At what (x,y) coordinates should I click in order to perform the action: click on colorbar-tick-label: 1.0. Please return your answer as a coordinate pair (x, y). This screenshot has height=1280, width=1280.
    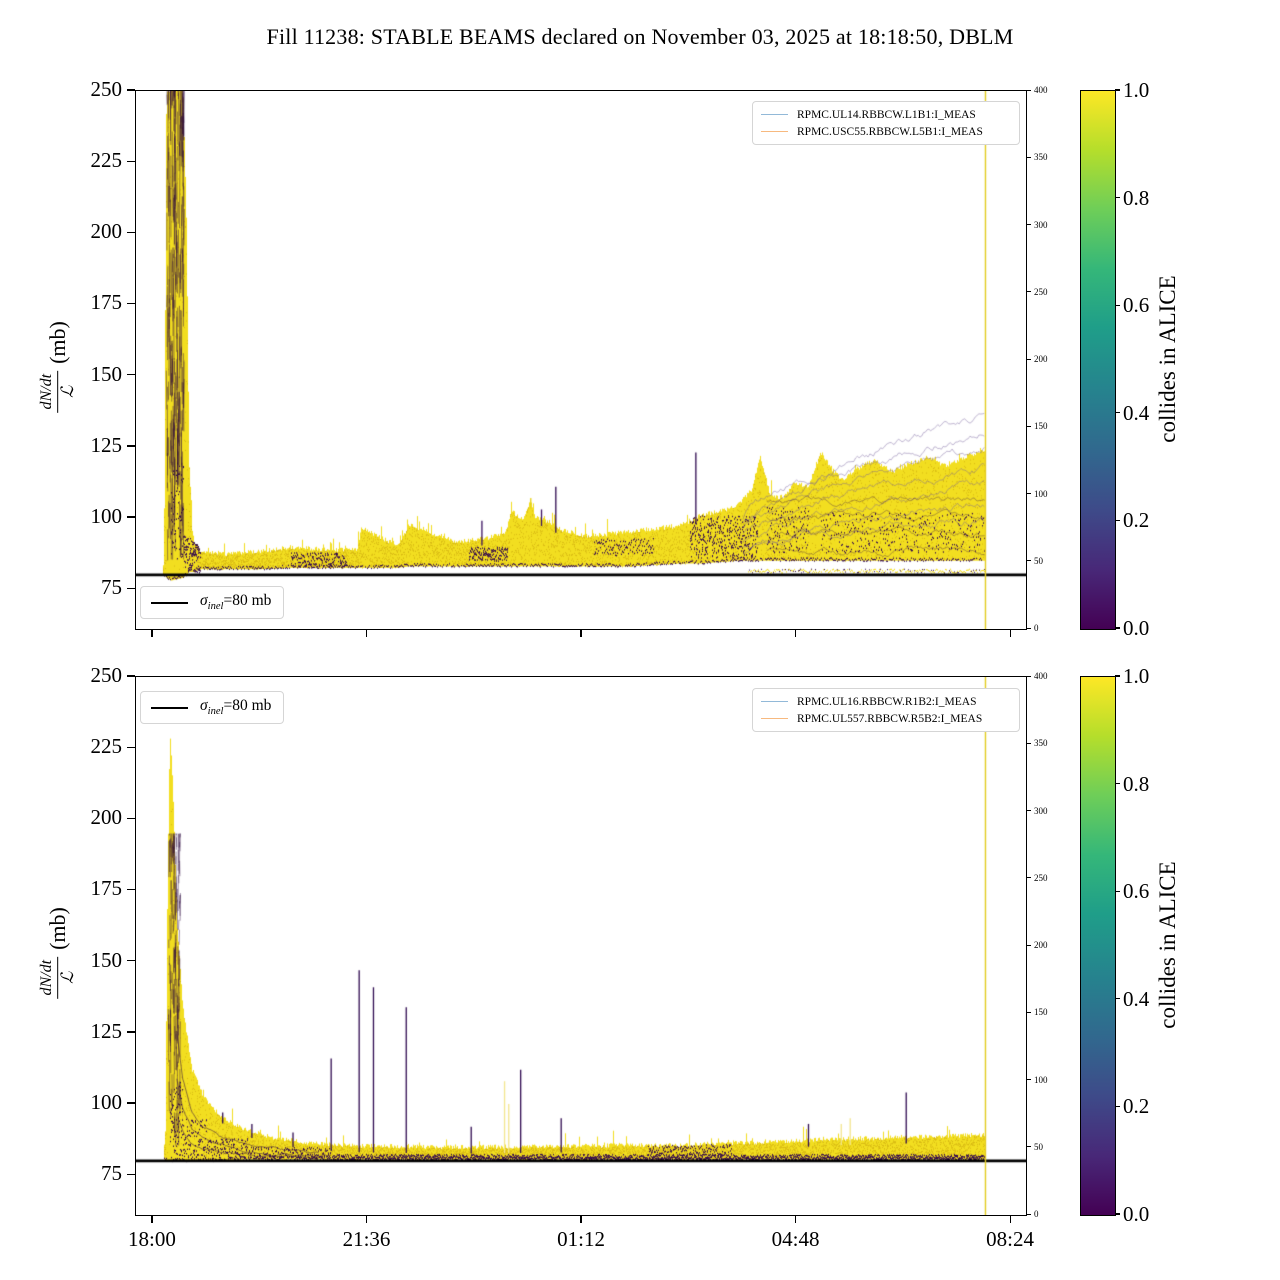
    Looking at the image, I should click on (1136, 90).